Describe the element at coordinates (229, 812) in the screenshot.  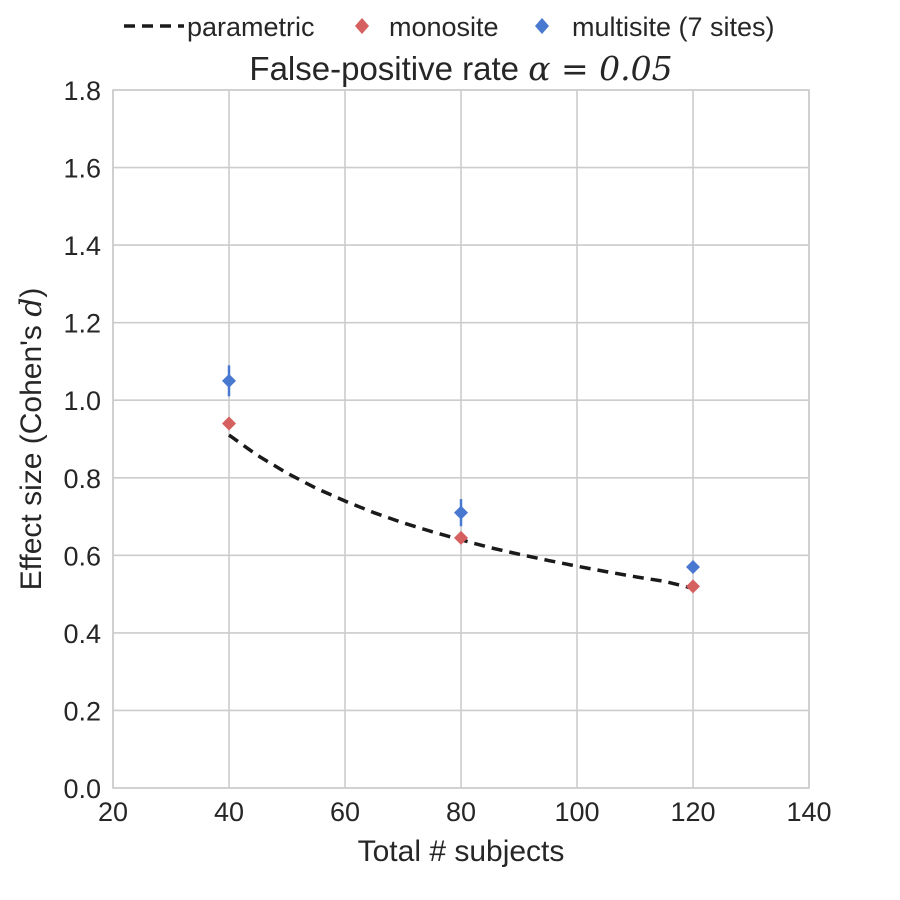
I see `x-tick-label: 40` at that location.